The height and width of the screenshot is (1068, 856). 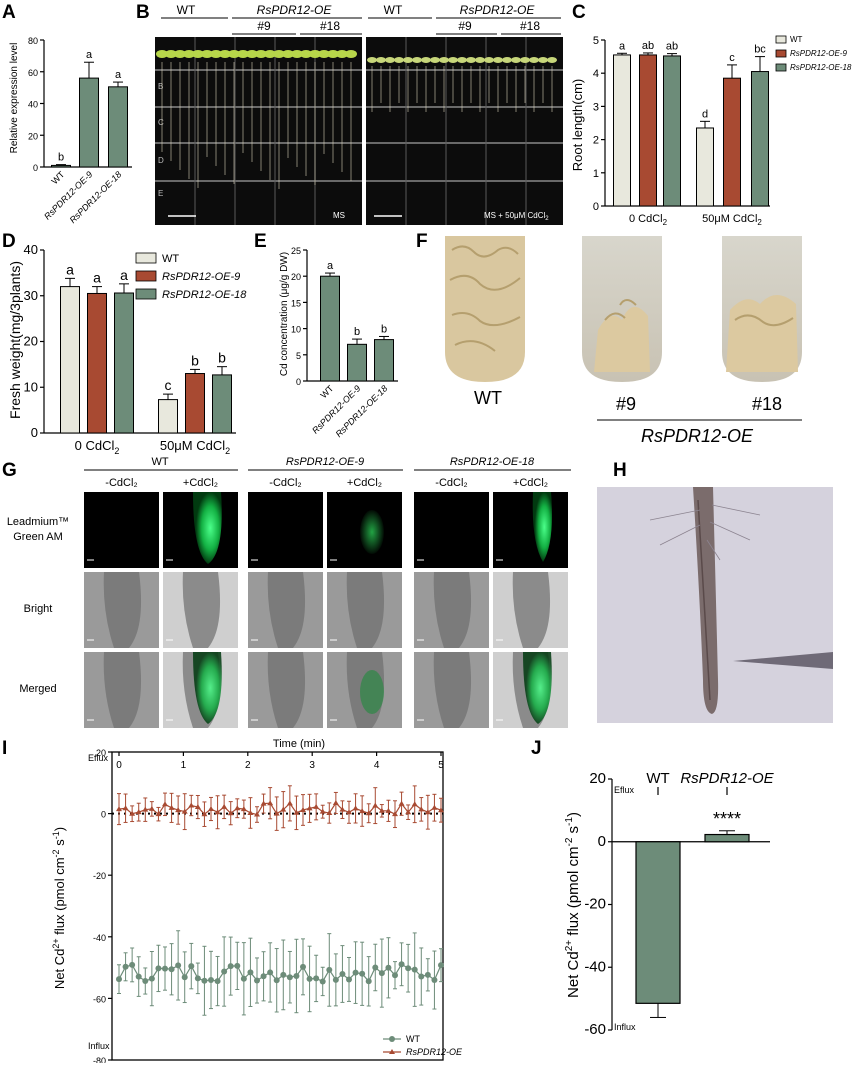 I want to click on i-x-tick-label: 5, so click(x=441, y=765).